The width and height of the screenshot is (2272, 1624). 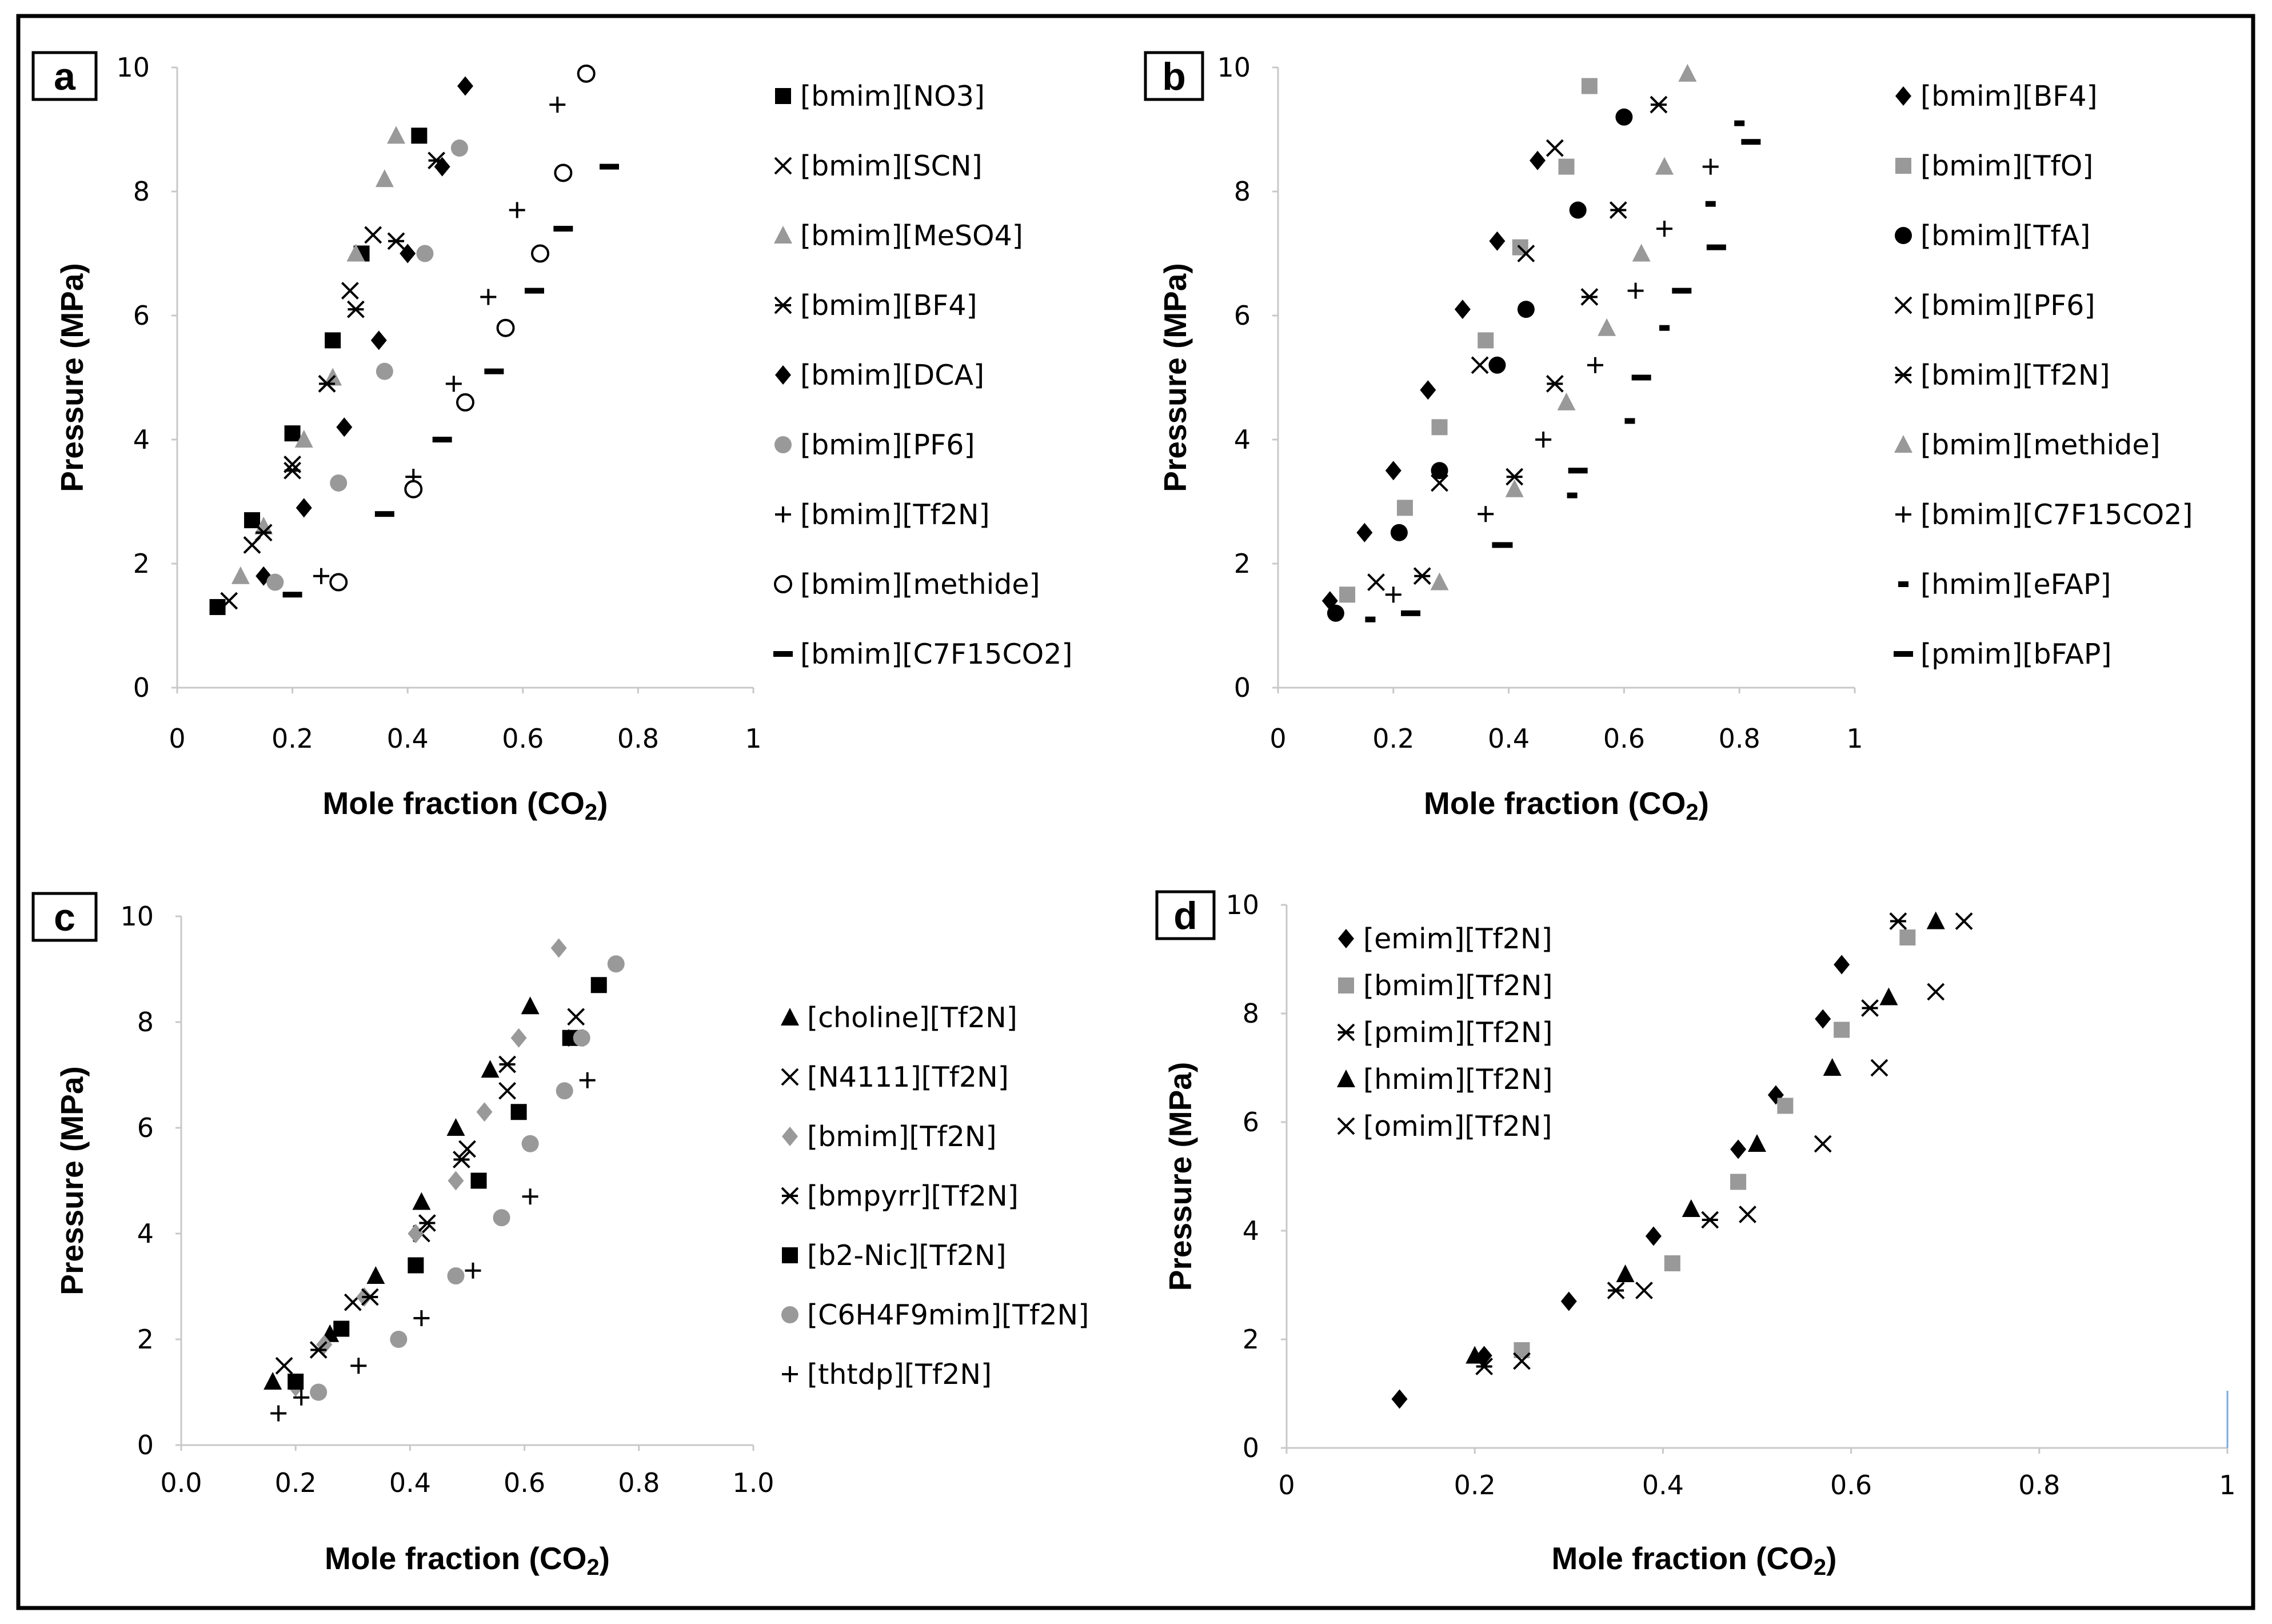 What do you see at coordinates (1457, 1126) in the screenshot?
I see `legend-entry: [omim][Tf2N]` at bounding box center [1457, 1126].